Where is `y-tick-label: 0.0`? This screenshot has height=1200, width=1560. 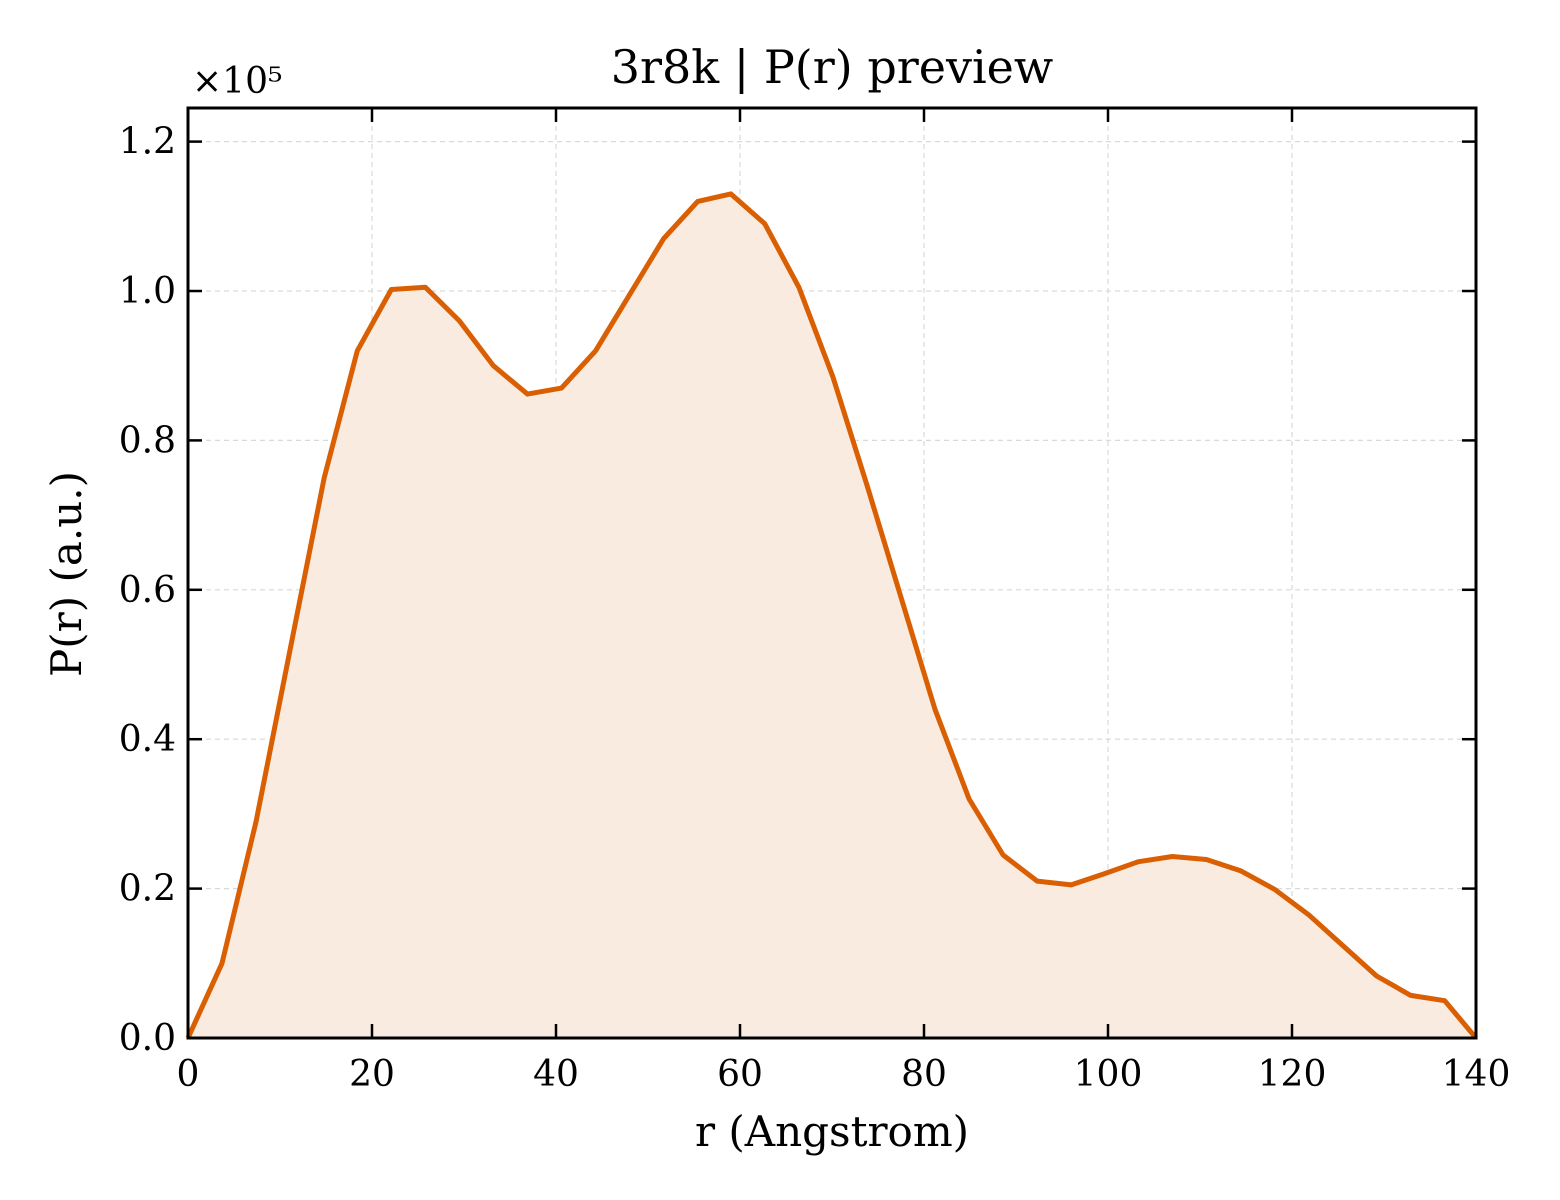
y-tick-label: 0.0 is located at coordinates (147, 1038).